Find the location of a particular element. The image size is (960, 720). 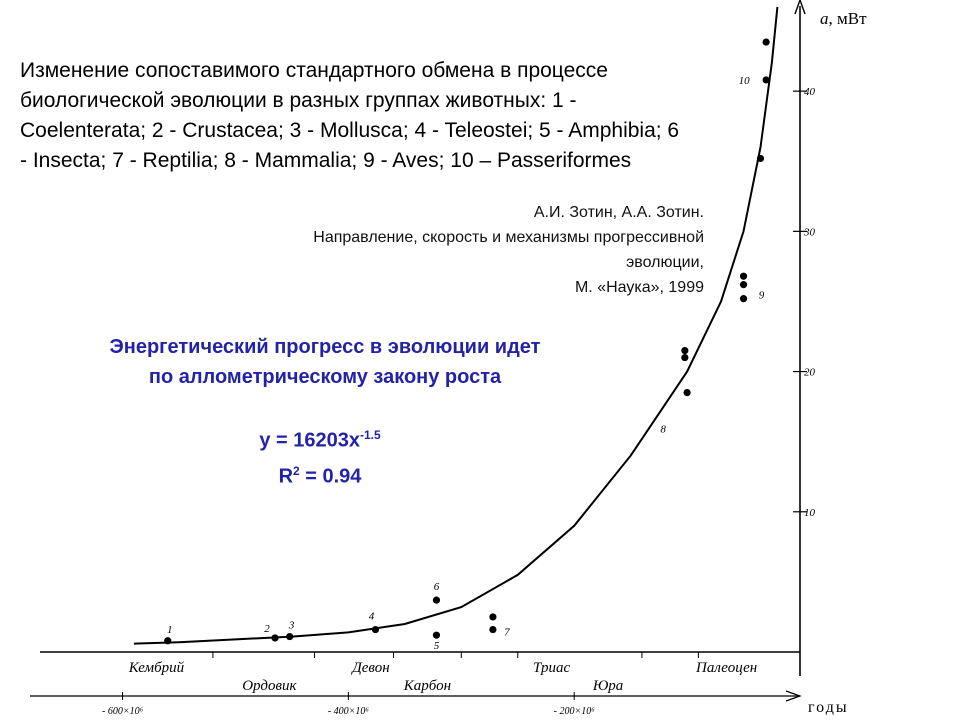

period-label: Палеоцен is located at coordinates (726, 668).